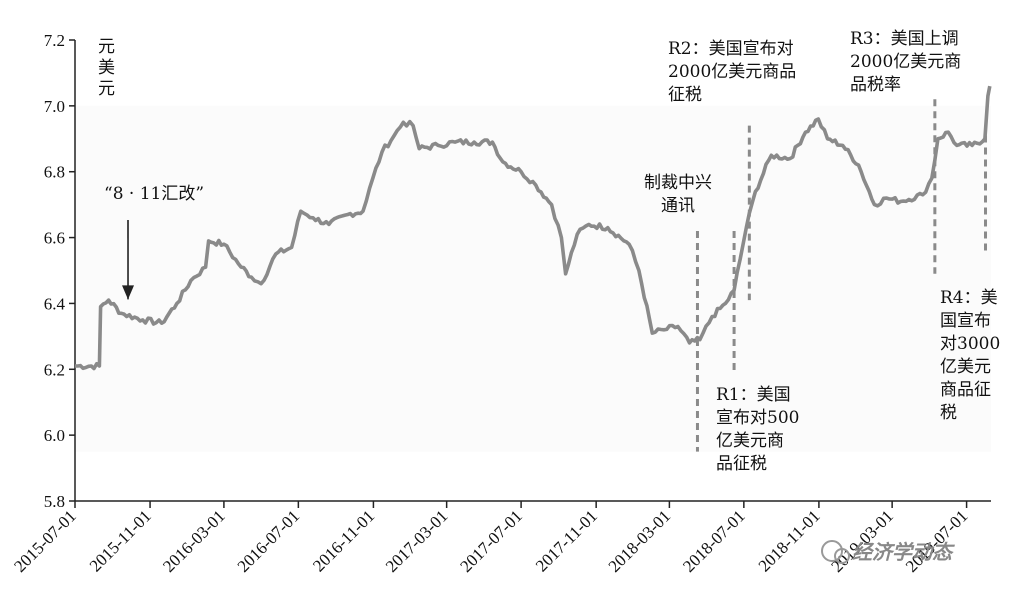 This screenshot has height=599, width=1017. Describe the element at coordinates (55, 303) in the screenshot. I see `y-tick-label: 6.4` at that location.